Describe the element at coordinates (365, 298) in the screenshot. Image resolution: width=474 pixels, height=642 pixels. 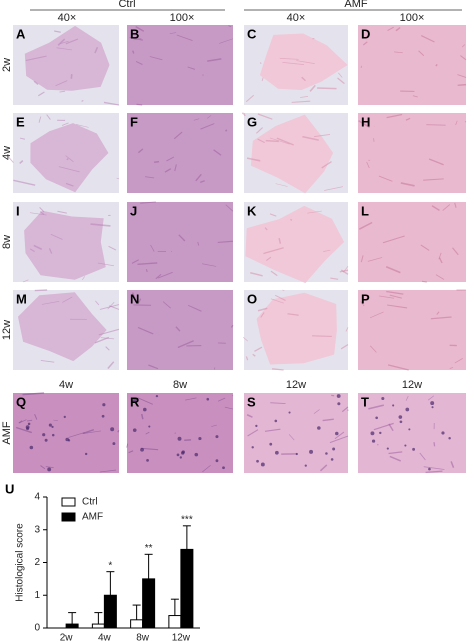
I see `panel-letter: P` at that location.